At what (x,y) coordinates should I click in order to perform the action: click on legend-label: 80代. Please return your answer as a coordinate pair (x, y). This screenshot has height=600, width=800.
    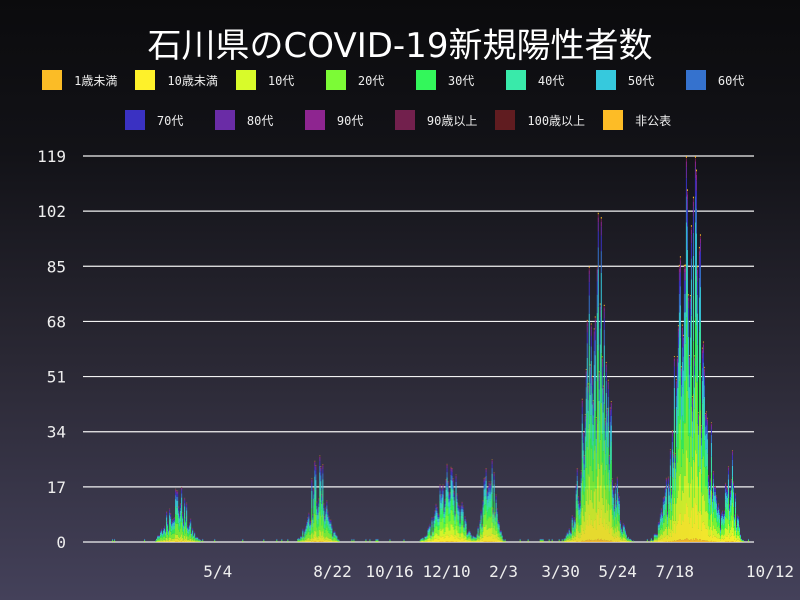
    Looking at the image, I should click on (260, 120).